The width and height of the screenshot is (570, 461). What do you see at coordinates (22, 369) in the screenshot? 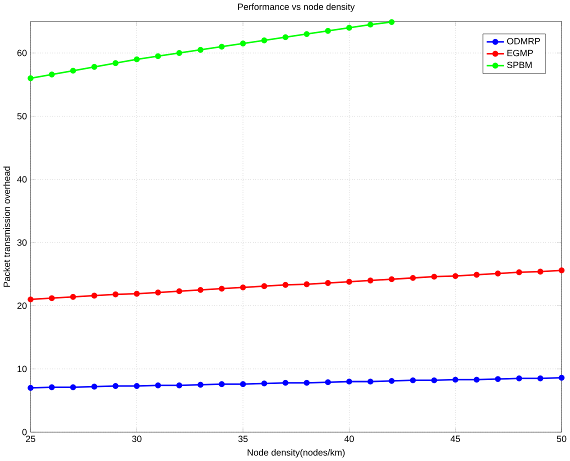
I see `y-tick-label: 10` at bounding box center [22, 369].